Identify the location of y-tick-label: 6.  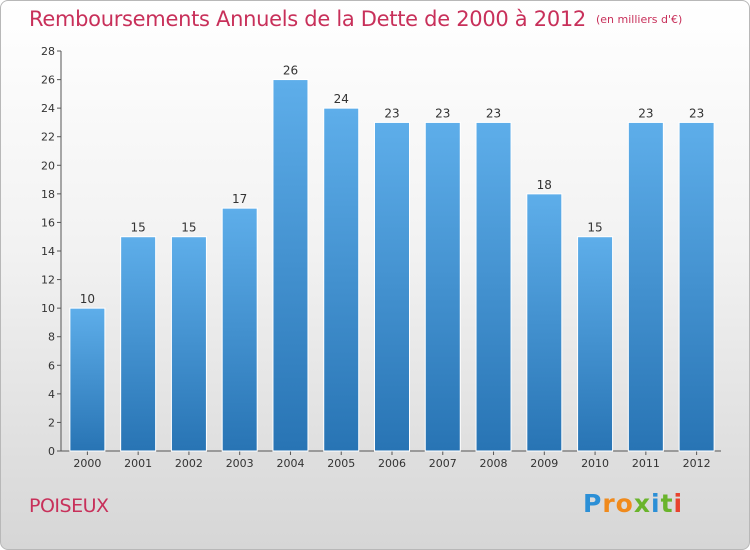
(51, 365).